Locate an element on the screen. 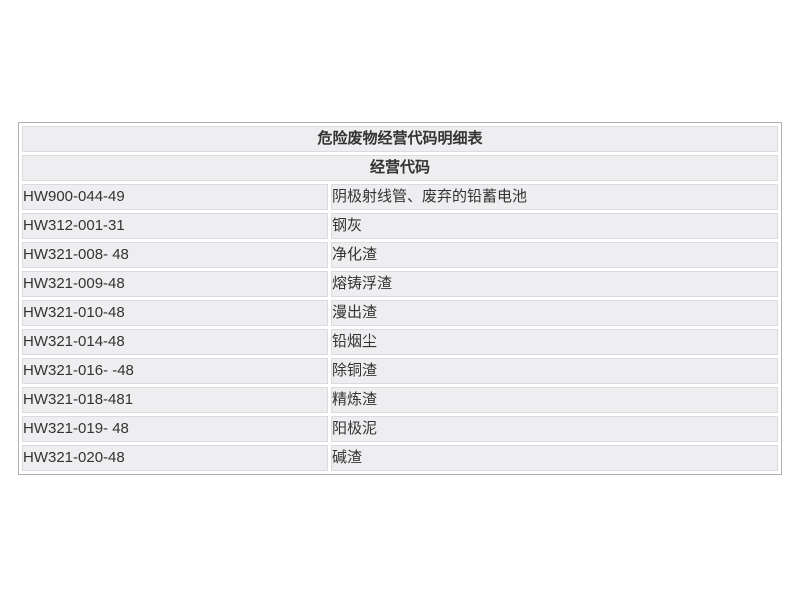 The height and width of the screenshot is (600, 800). section-header: 经营代码 is located at coordinates (400, 168).